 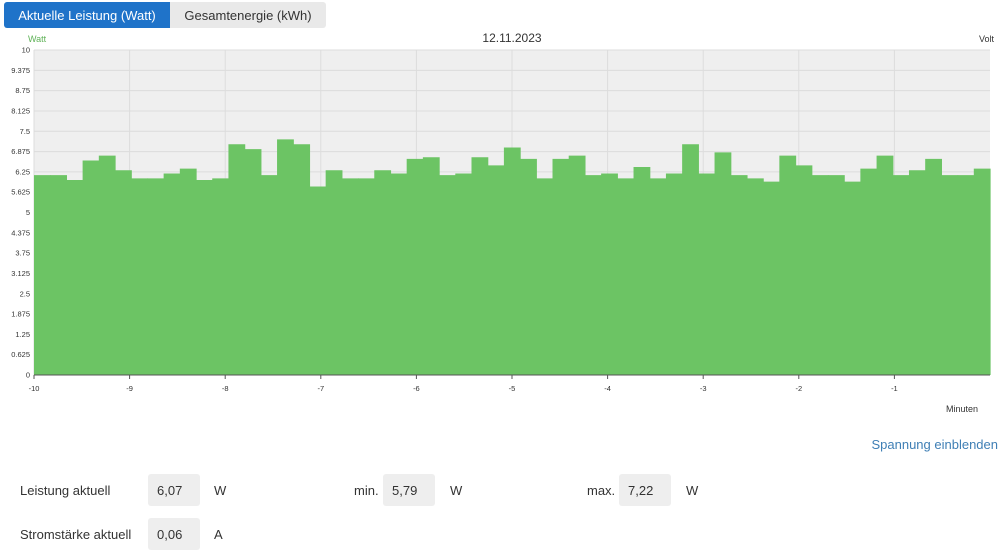 What do you see at coordinates (129, 388) in the screenshot?
I see `x-tick-label: -9` at bounding box center [129, 388].